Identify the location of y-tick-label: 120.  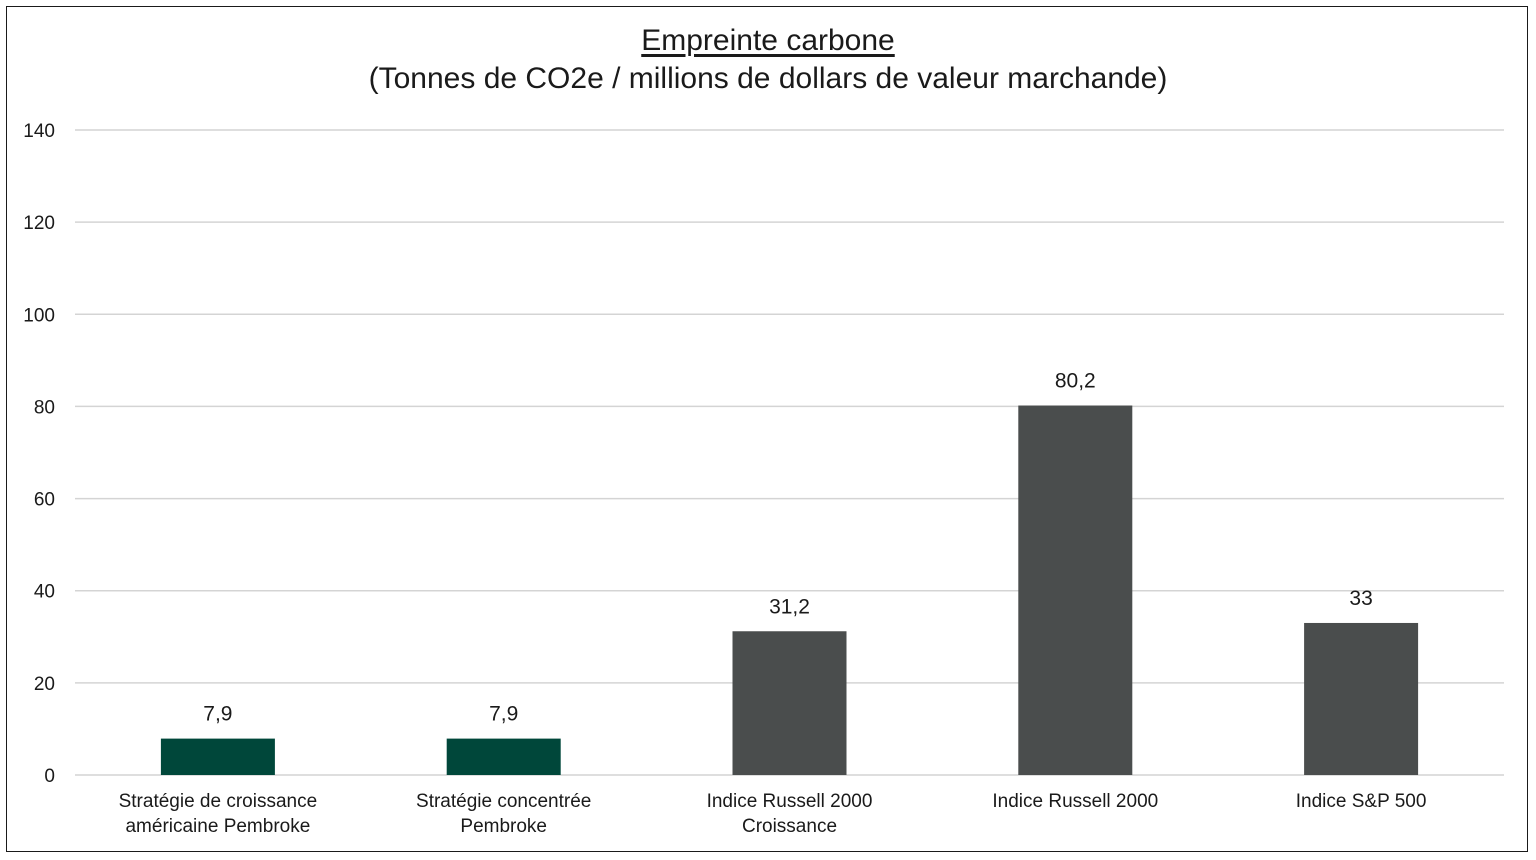
(39, 223).